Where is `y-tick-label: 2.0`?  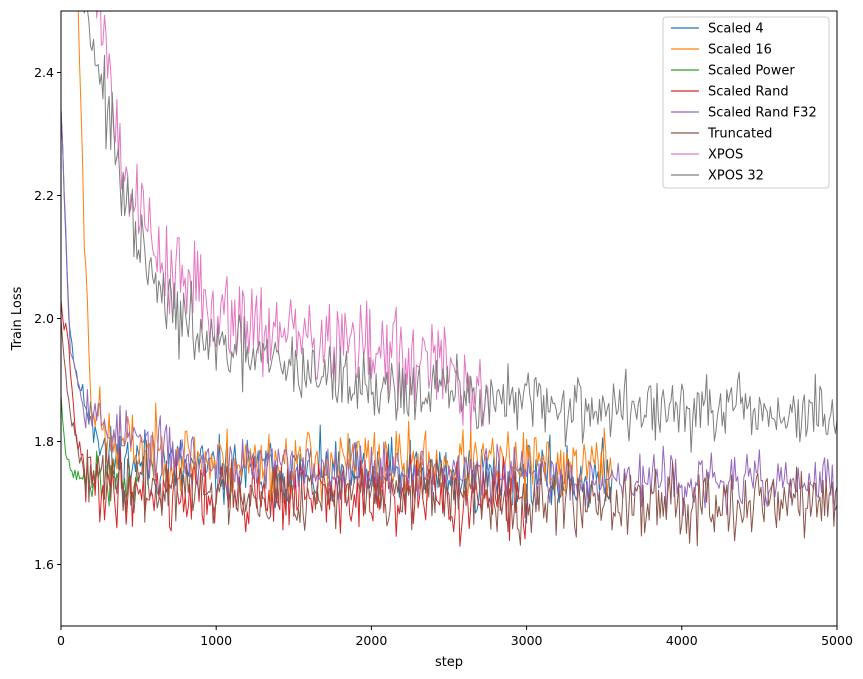
y-tick-label: 2.0 is located at coordinates (44, 318).